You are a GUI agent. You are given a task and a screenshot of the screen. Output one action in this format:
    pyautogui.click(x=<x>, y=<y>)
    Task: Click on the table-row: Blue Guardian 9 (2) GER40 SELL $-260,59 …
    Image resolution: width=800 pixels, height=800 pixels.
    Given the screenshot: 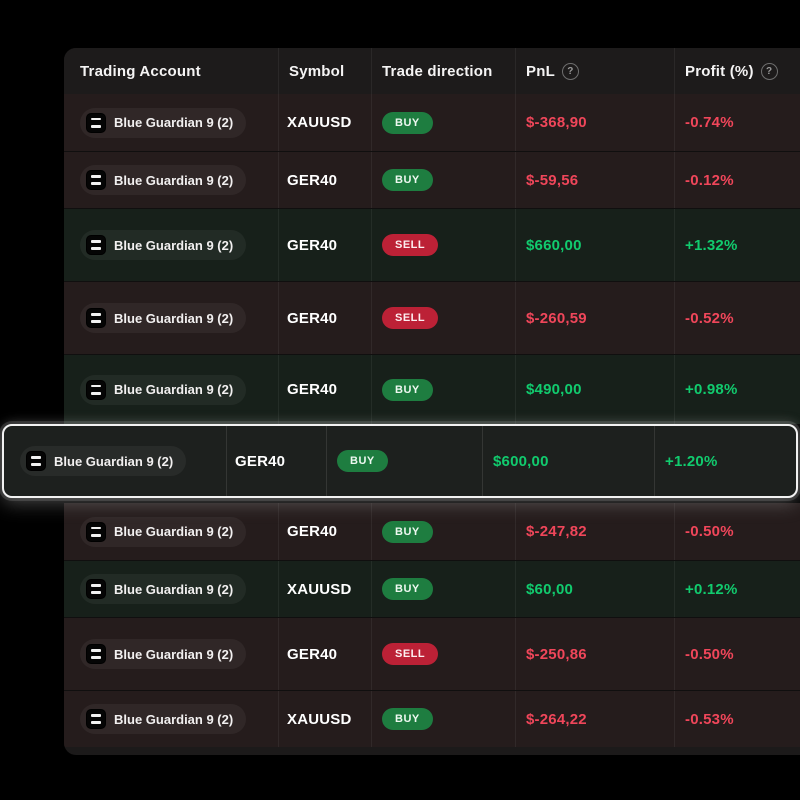 What is the action you would take?
    pyautogui.click(x=432, y=317)
    